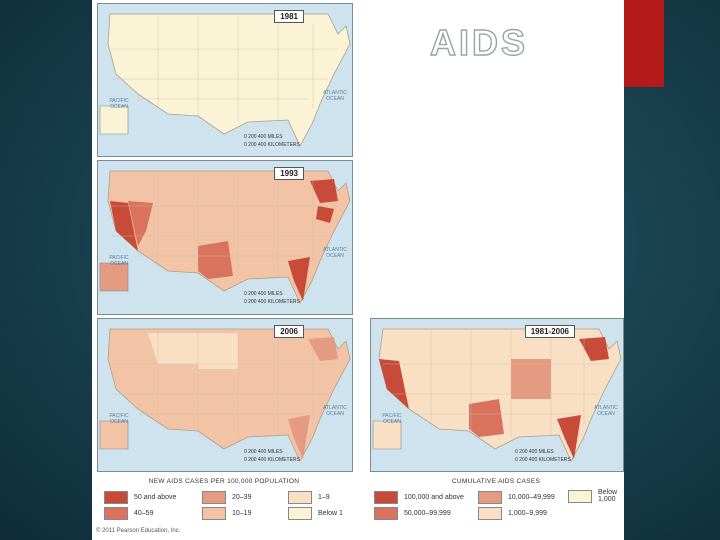  Describe the element at coordinates (479, 42) in the screenshot. I see `slide-title: AIDS` at that location.